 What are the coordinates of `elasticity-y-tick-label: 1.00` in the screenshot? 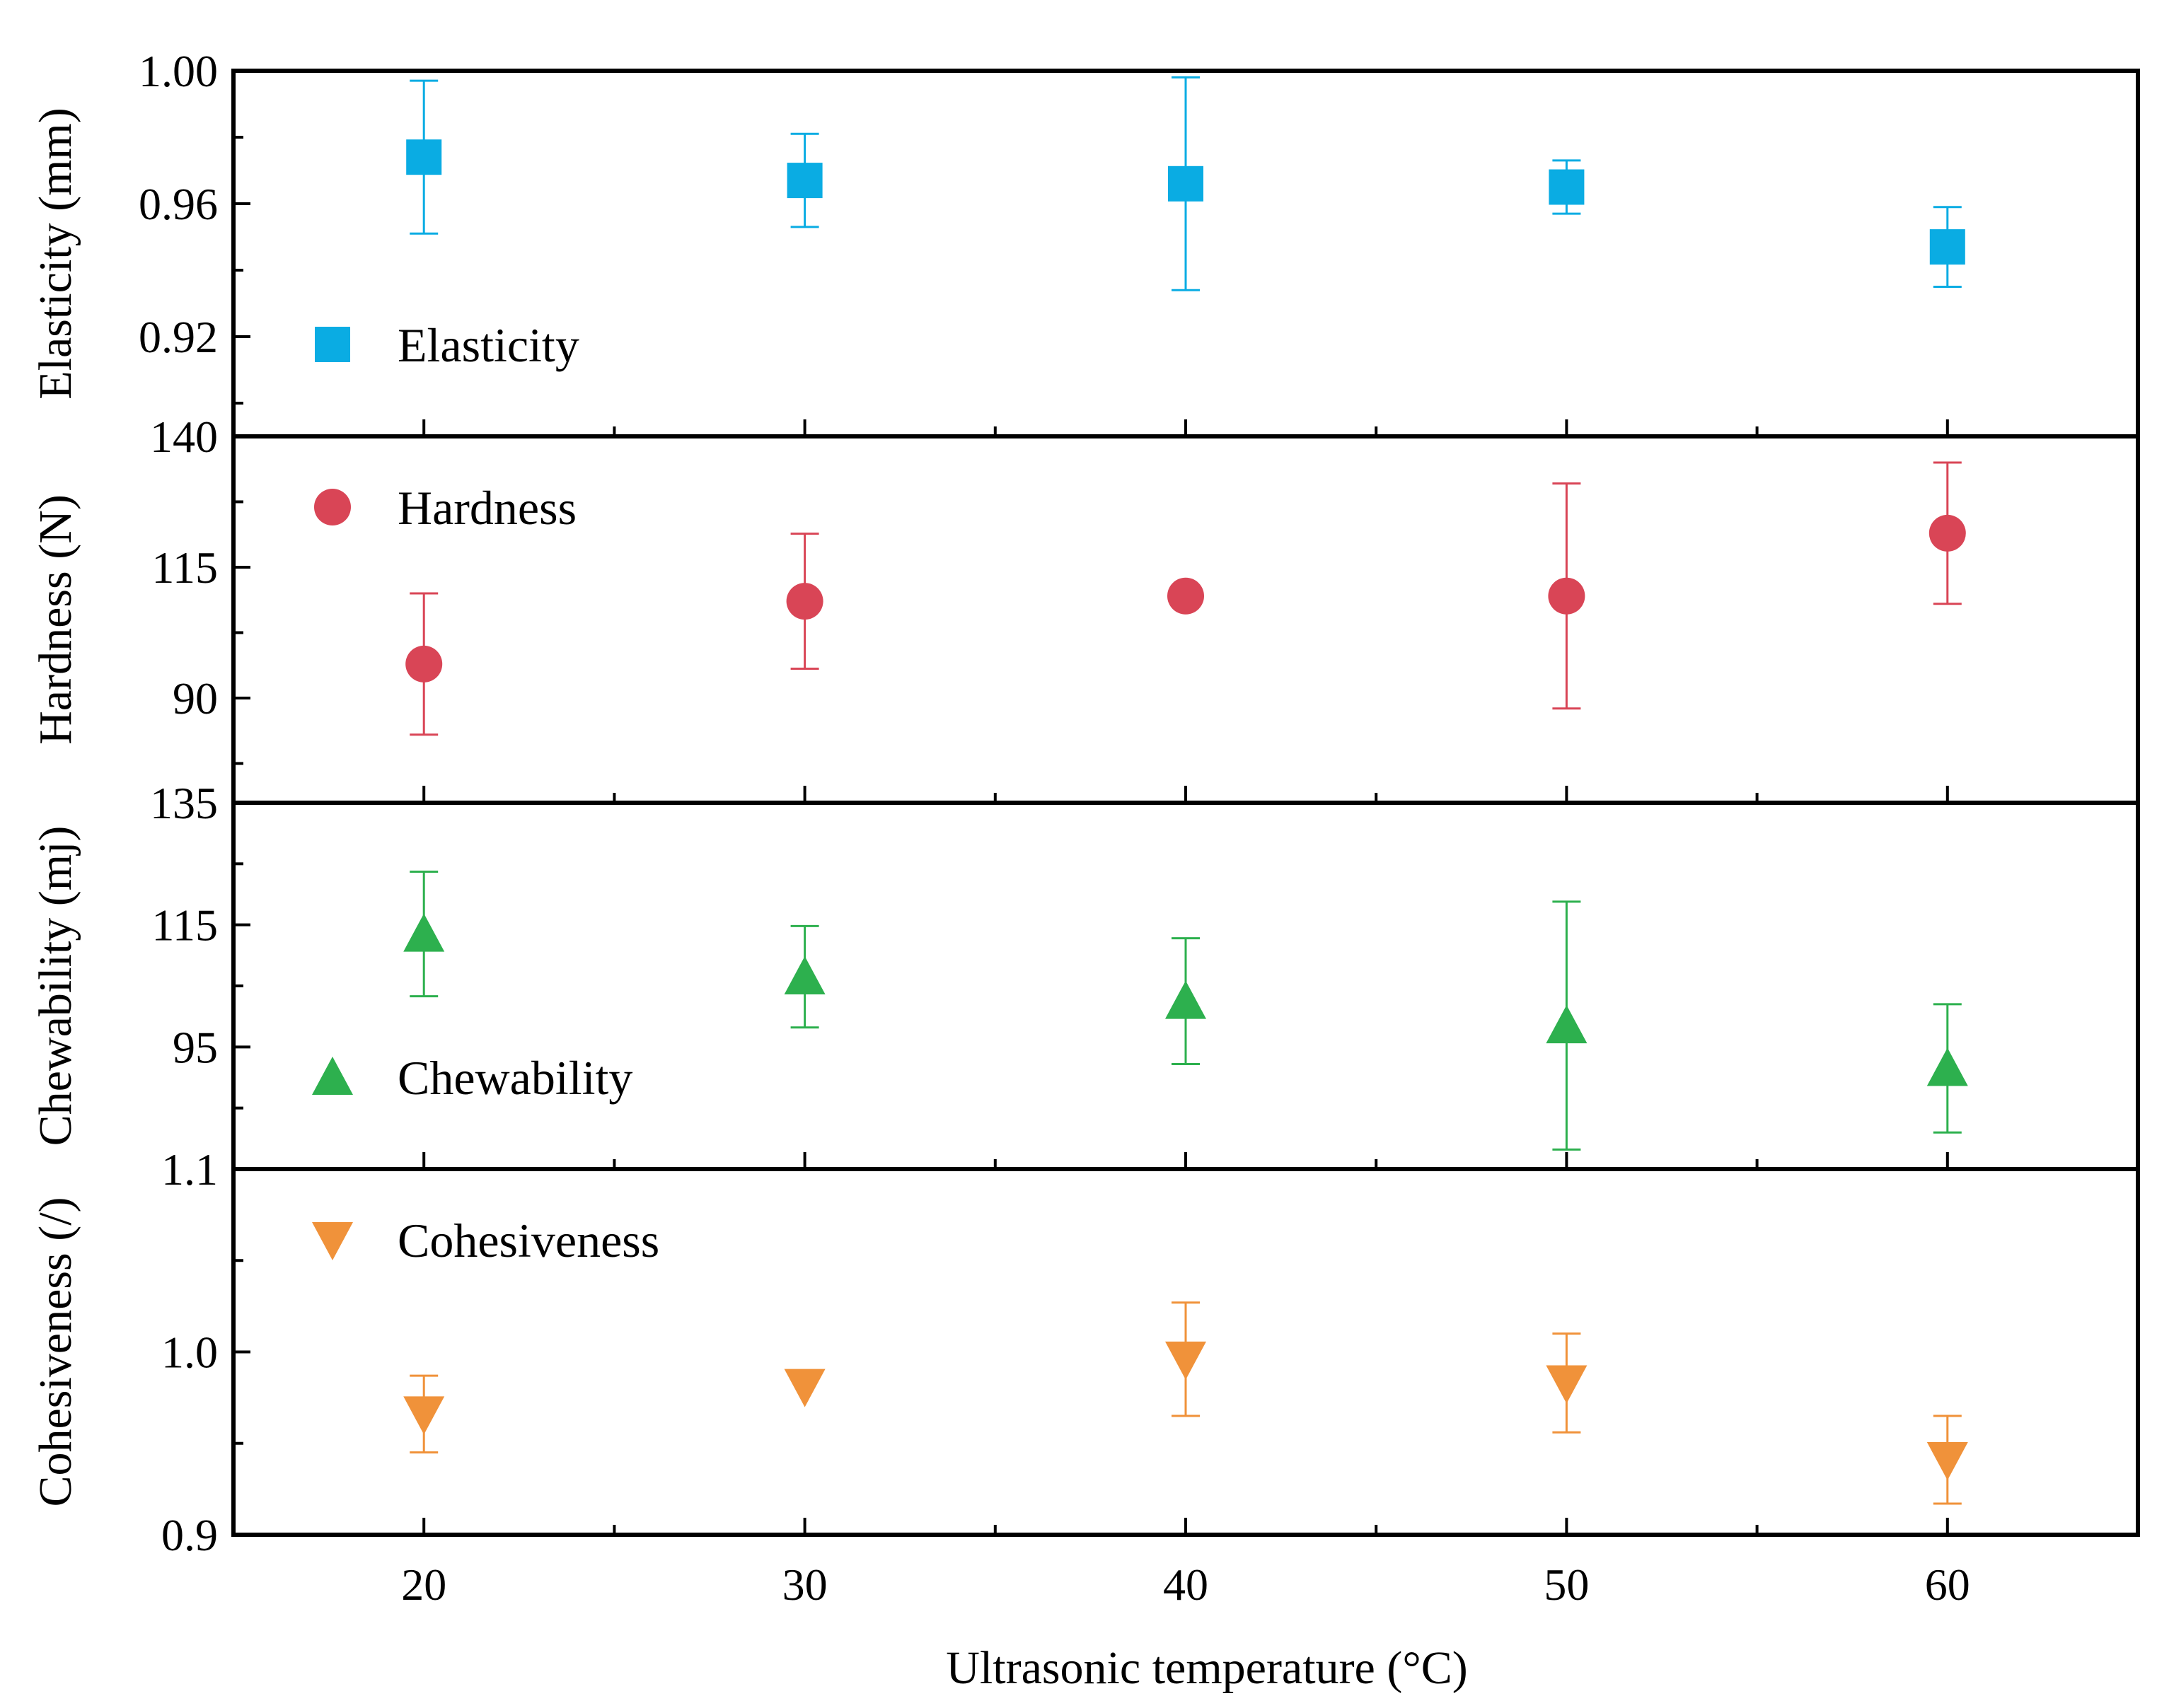 It's located at (178, 71).